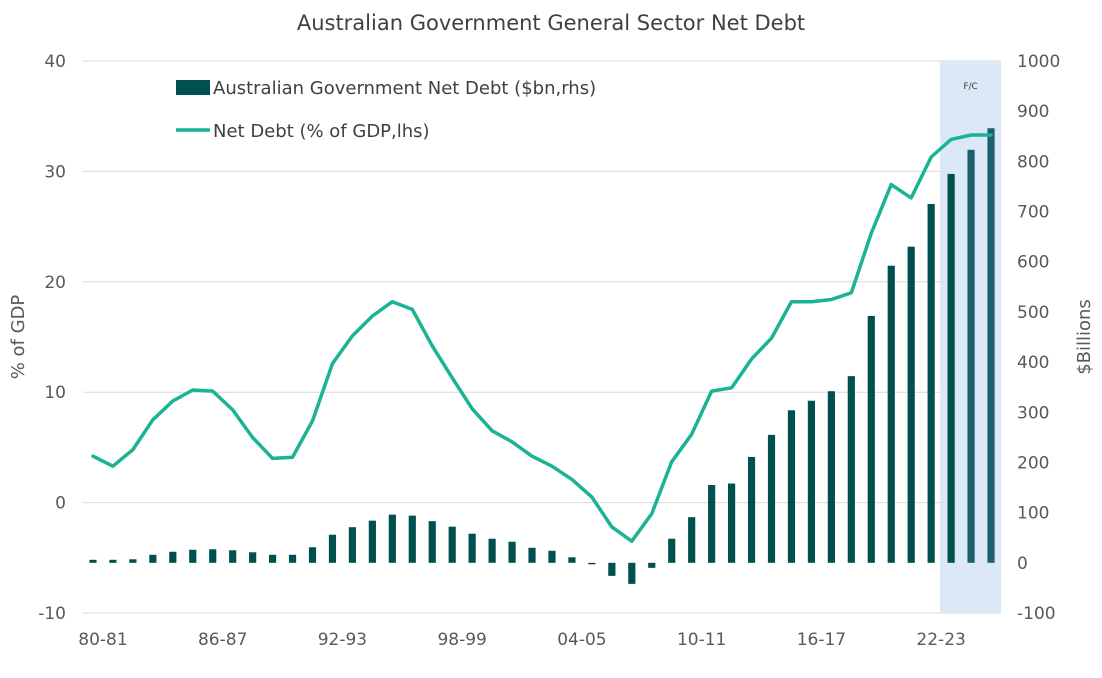 This screenshot has width=1102, height=678. What do you see at coordinates (55, 393) in the screenshot?
I see `left-tick-label: 10` at bounding box center [55, 393].